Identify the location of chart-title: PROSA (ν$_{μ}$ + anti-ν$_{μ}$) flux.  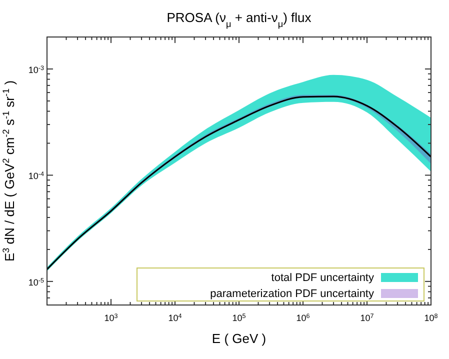
(239, 19).